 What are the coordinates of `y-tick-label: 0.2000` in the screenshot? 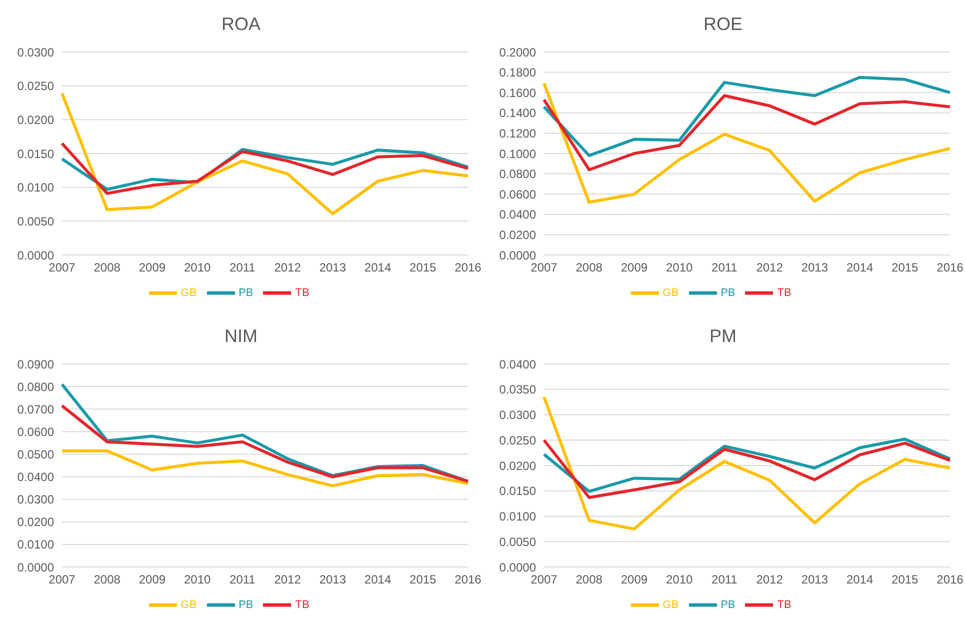 It's located at (517, 52).